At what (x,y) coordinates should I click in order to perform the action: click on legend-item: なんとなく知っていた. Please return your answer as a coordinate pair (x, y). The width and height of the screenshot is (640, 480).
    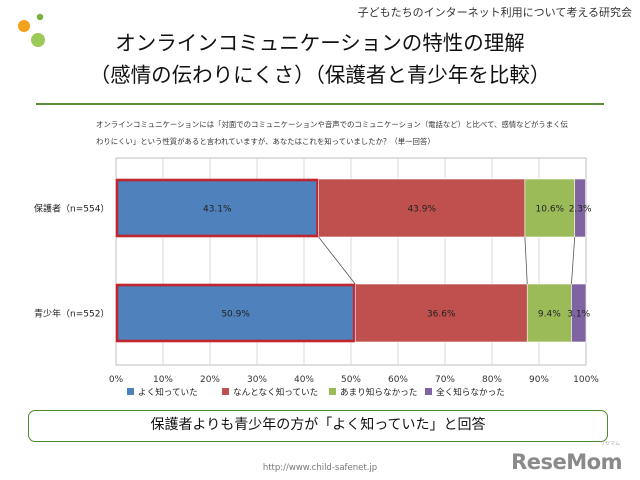
    Looking at the image, I should click on (270, 392).